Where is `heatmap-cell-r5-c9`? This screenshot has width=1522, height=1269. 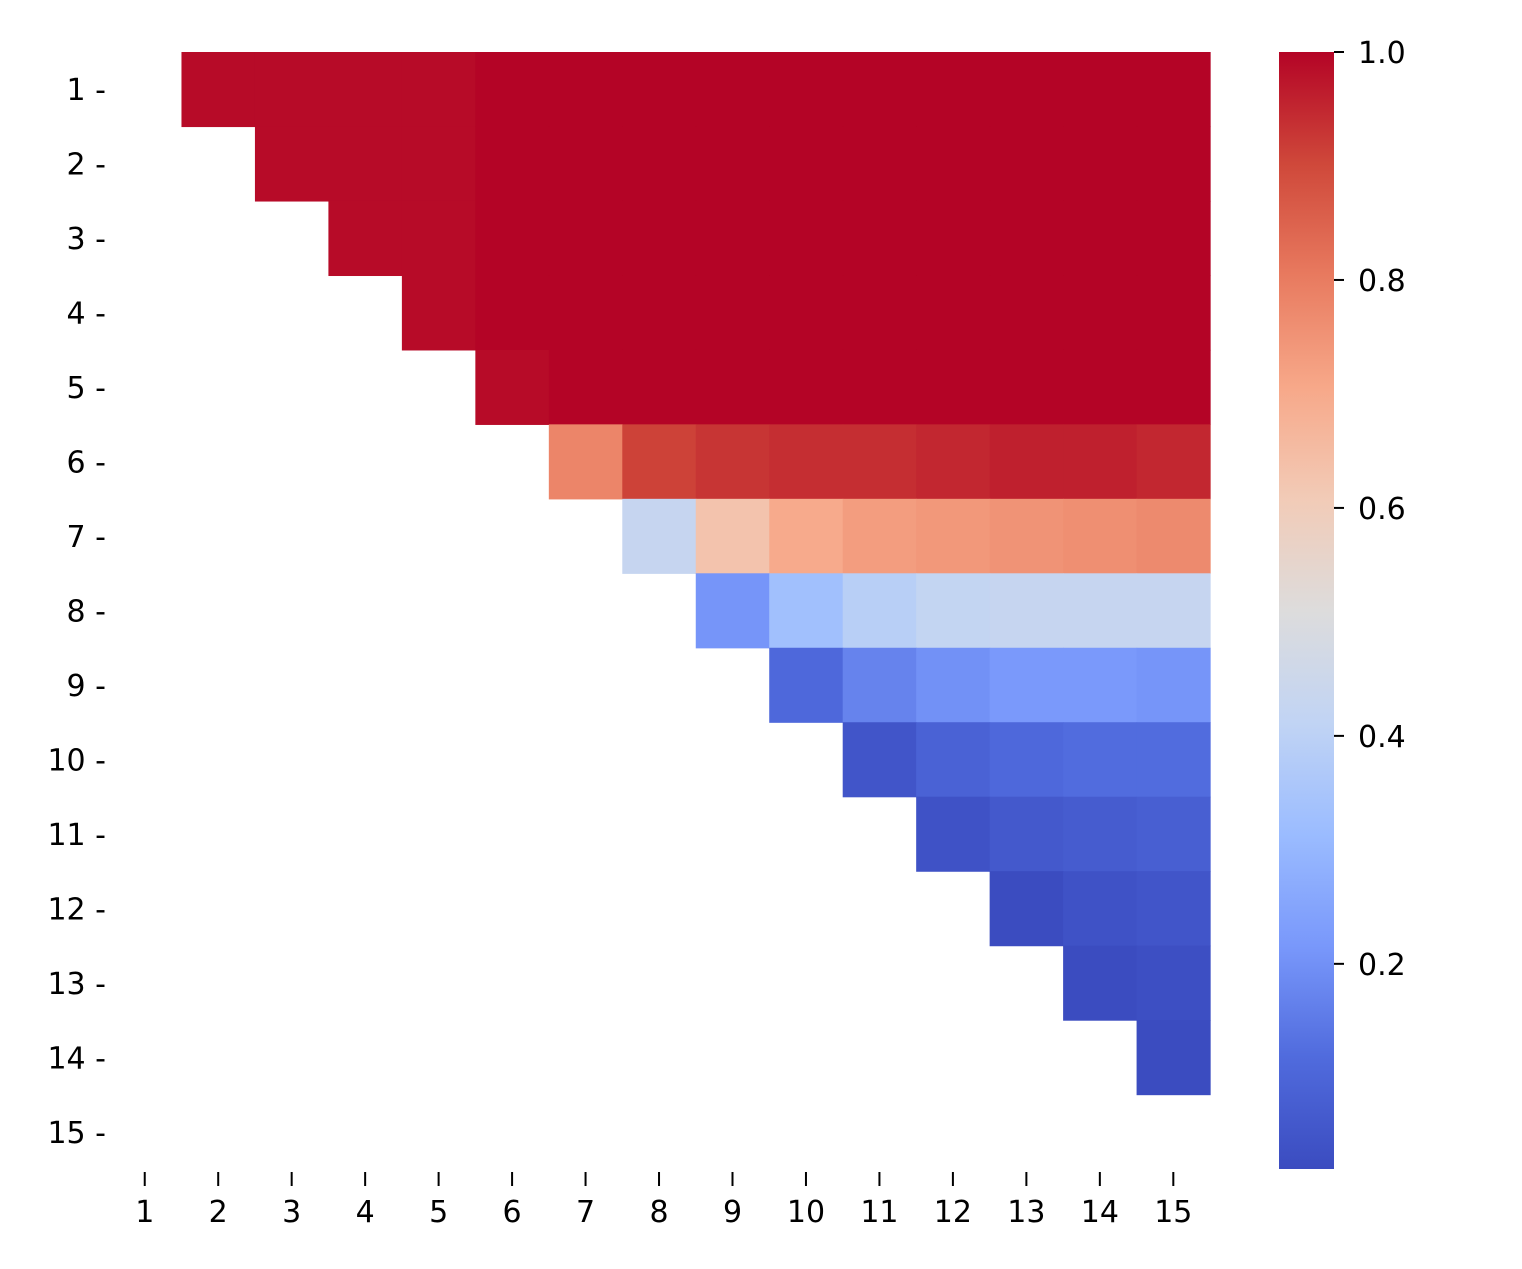 heatmap-cell-r5-c9 is located at coordinates (732, 387).